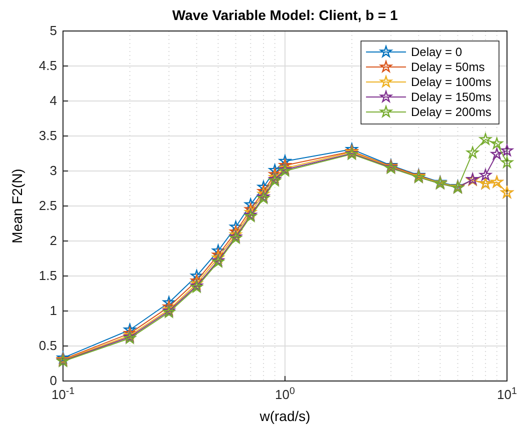  Describe the element at coordinates (47, 206) in the screenshot. I see `y-tick-label: 2.5` at that location.